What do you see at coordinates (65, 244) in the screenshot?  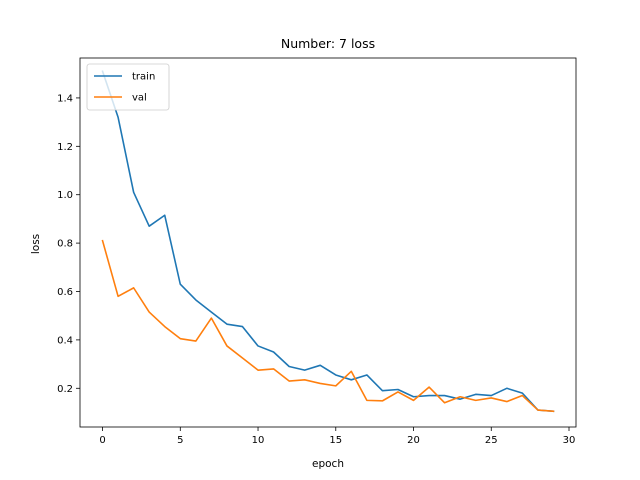 I see `y-tick-label: 0.8` at bounding box center [65, 244].